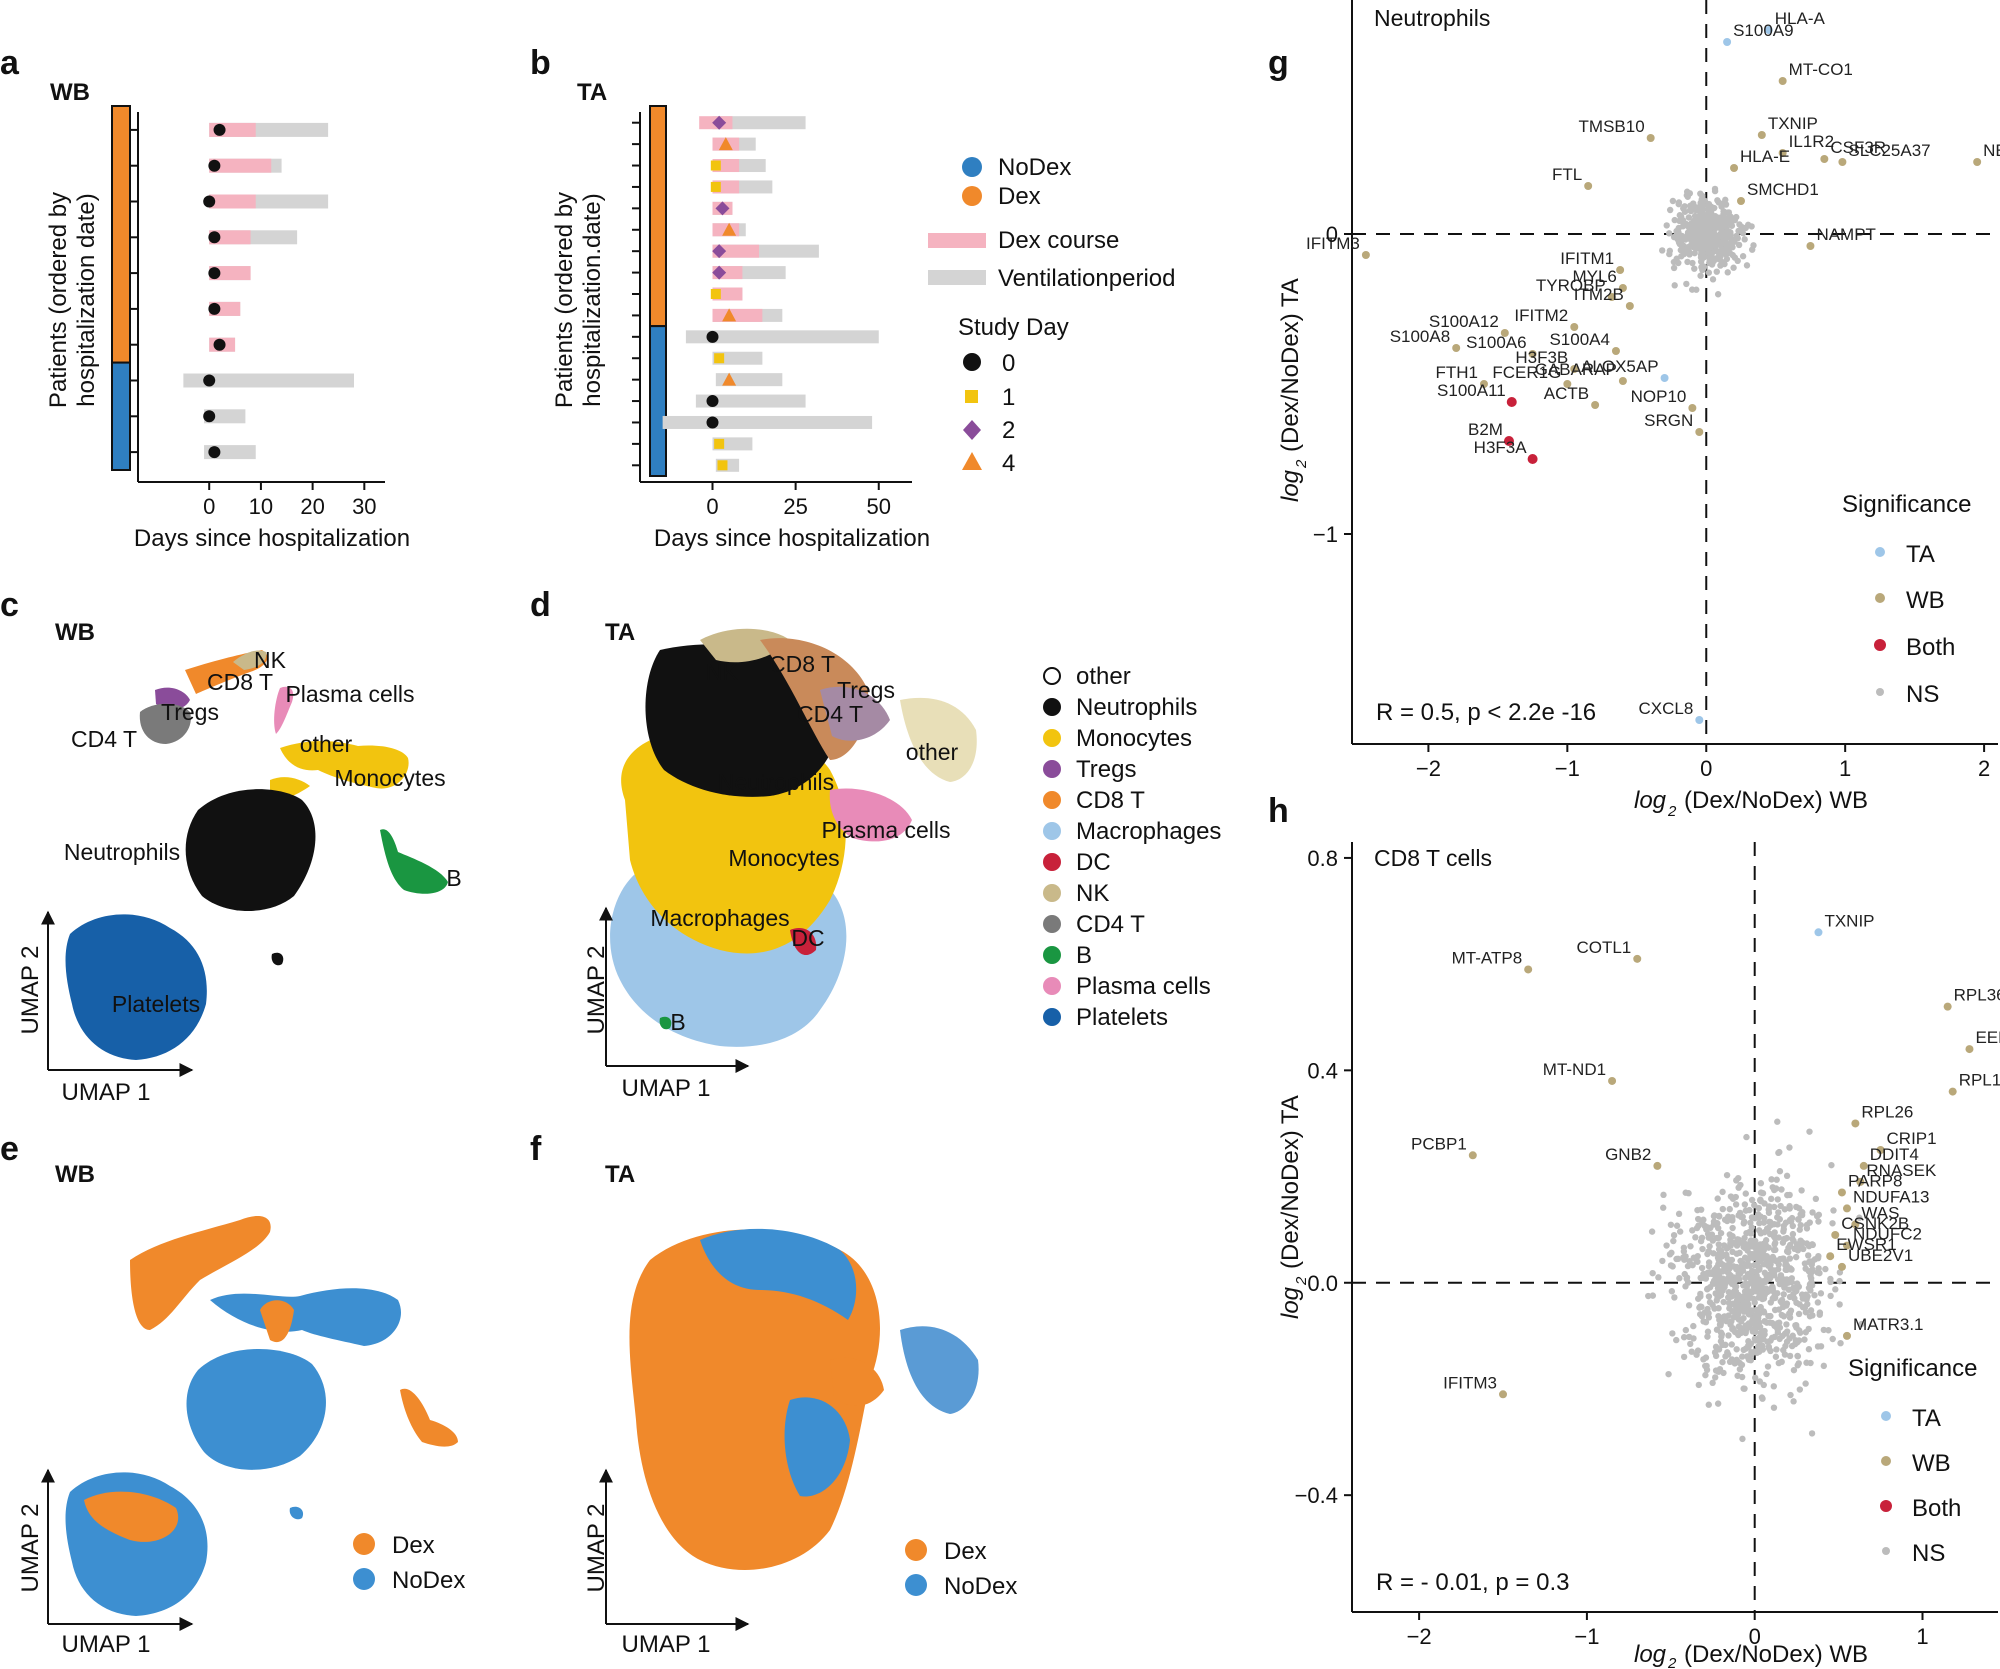 The height and width of the screenshot is (1669, 2000). What do you see at coordinates (817, 1447) in the screenshot?
I see `f-cluster-nodex-mid` at bounding box center [817, 1447].